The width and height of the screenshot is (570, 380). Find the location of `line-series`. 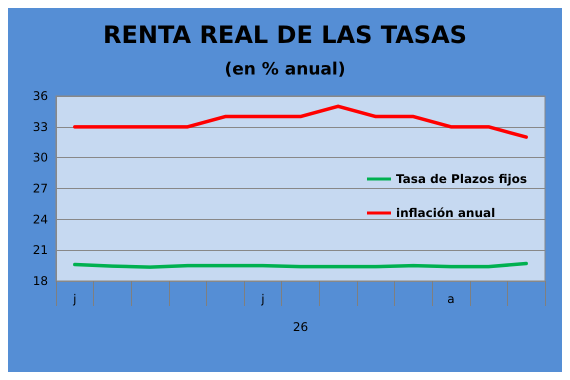

line-series is located at coordinates (300, 121).